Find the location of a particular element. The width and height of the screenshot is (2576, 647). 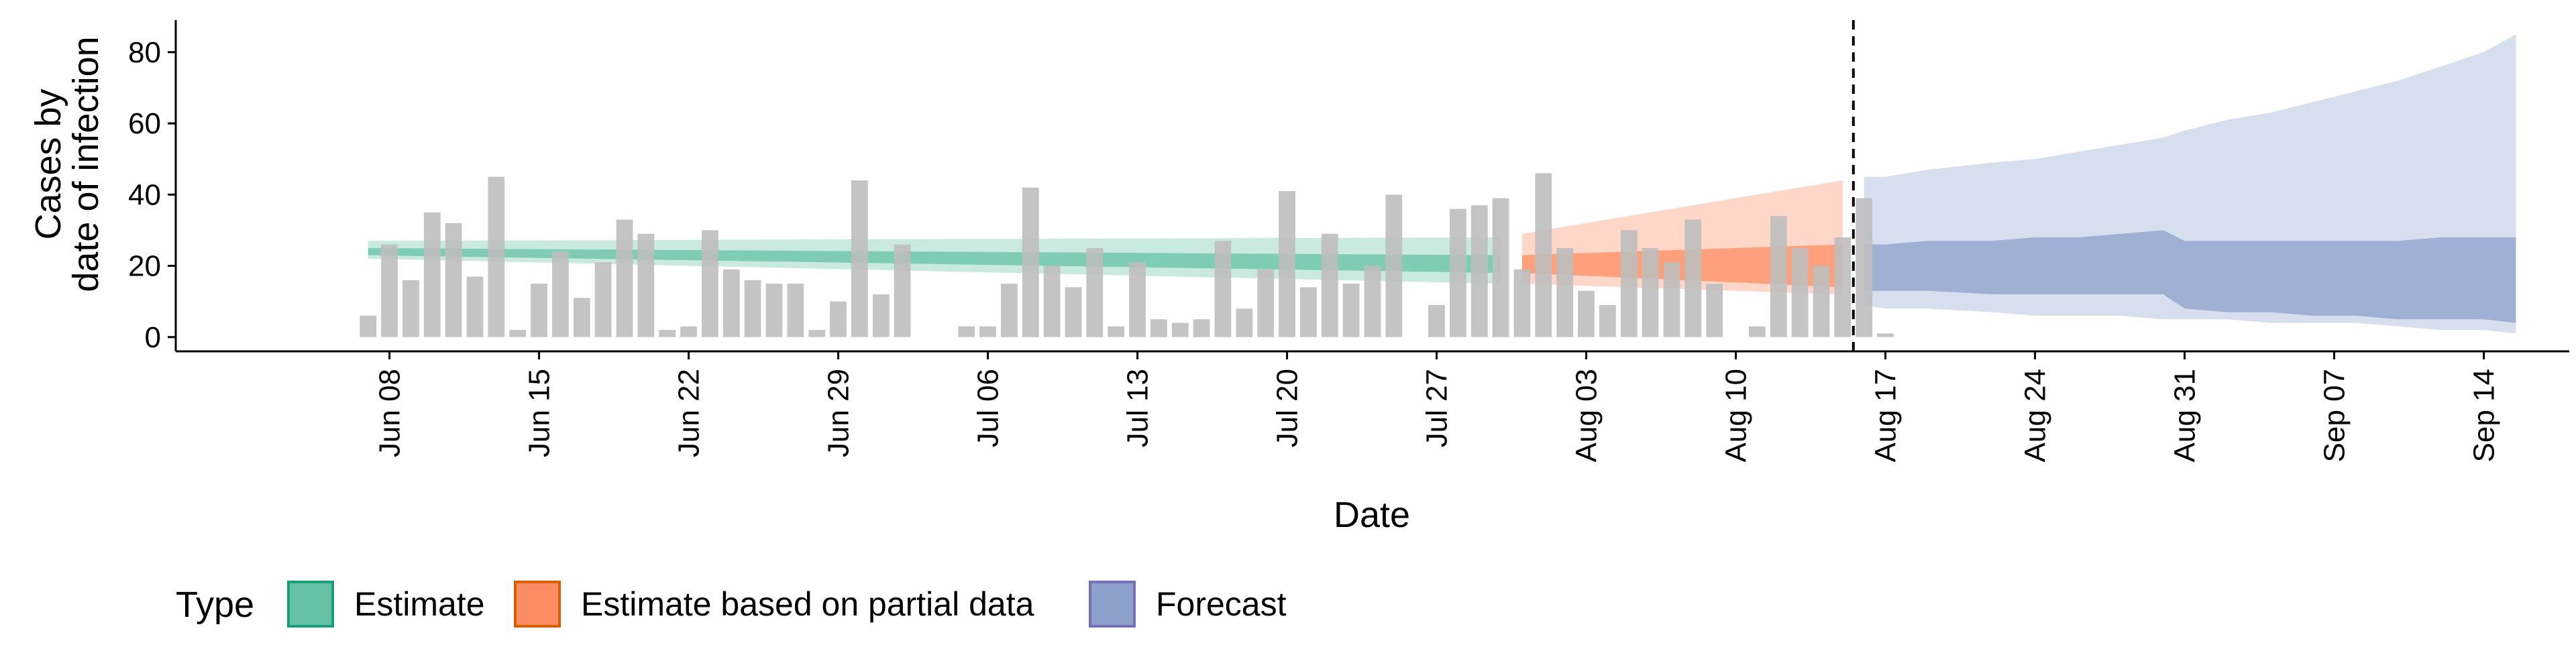

x-tick-label: Jun 08 is located at coordinates (390, 413).